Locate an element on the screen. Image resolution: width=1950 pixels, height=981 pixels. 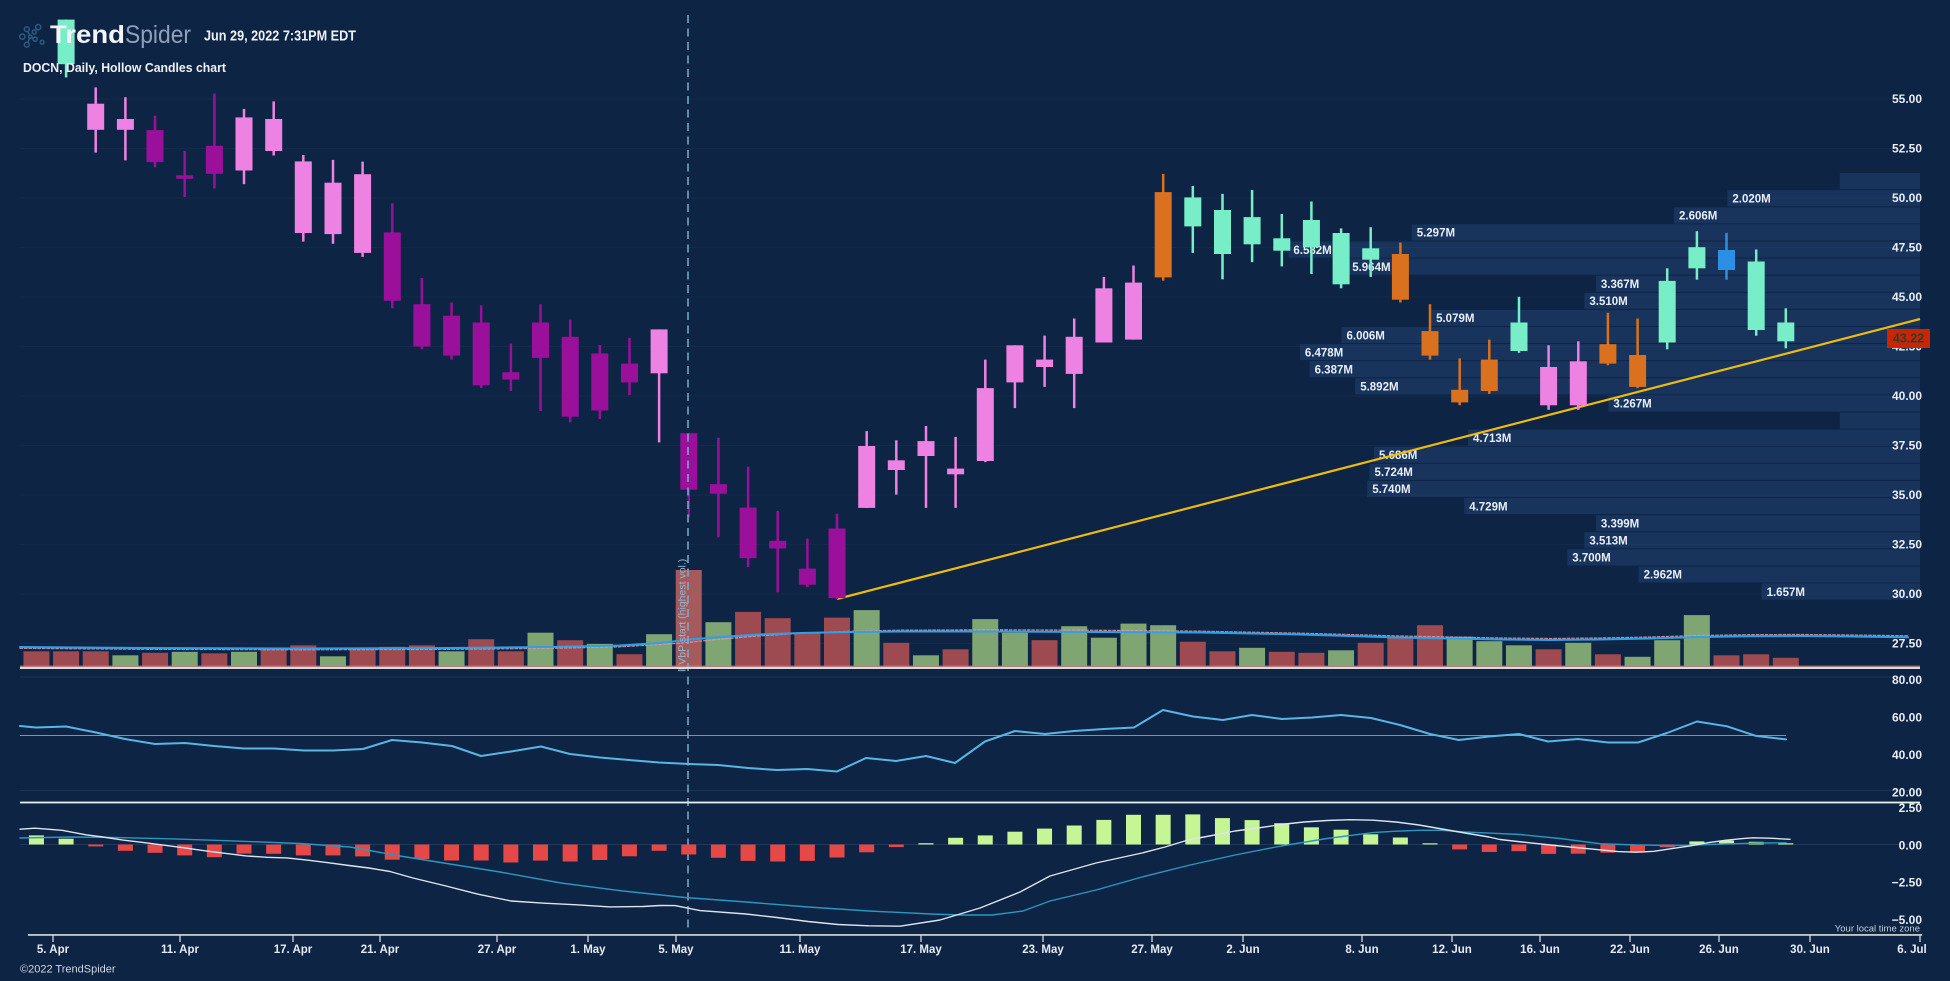
svg-text: 2.50 is located at coordinates (1911, 808).